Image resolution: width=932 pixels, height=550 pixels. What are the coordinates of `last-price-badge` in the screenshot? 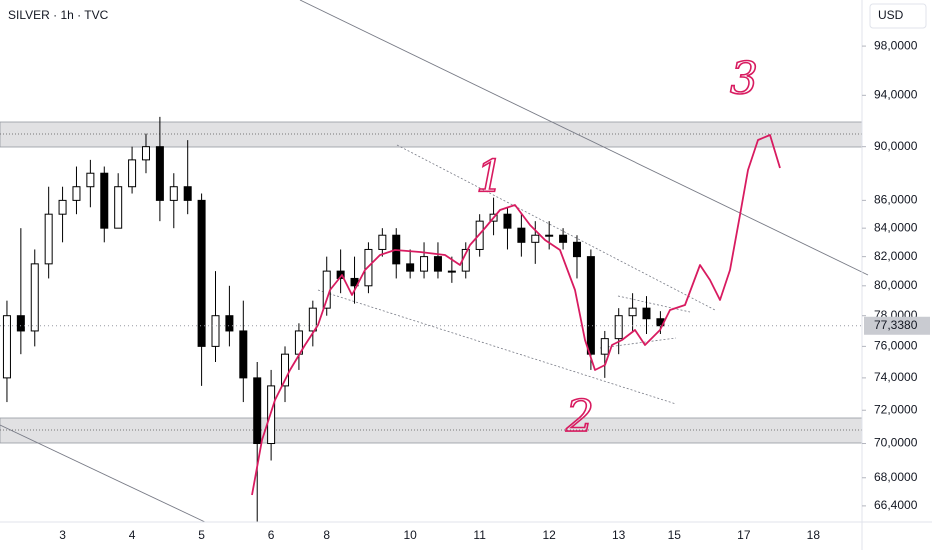 It's located at (897, 325).